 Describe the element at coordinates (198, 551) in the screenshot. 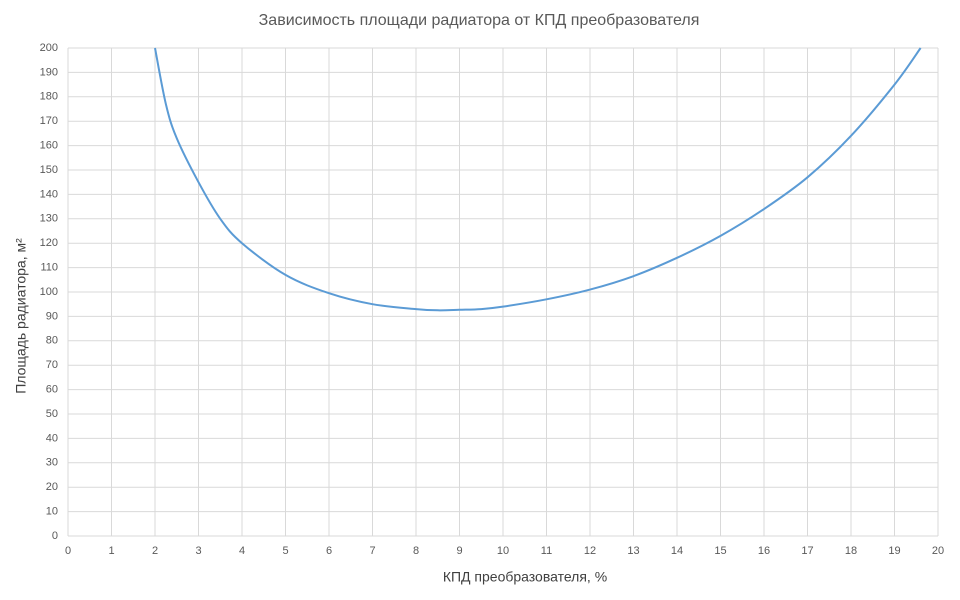

I see `x-tick-label: 3` at that location.